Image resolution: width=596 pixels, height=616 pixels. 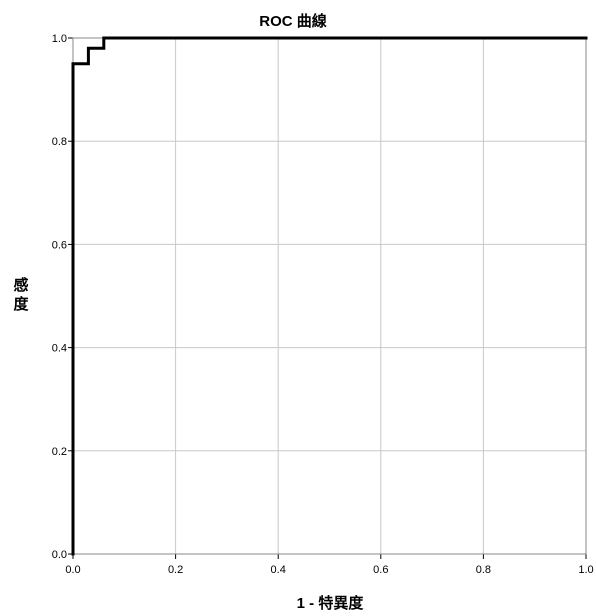 I want to click on y-tick-label: 0.8, so click(x=59, y=142).